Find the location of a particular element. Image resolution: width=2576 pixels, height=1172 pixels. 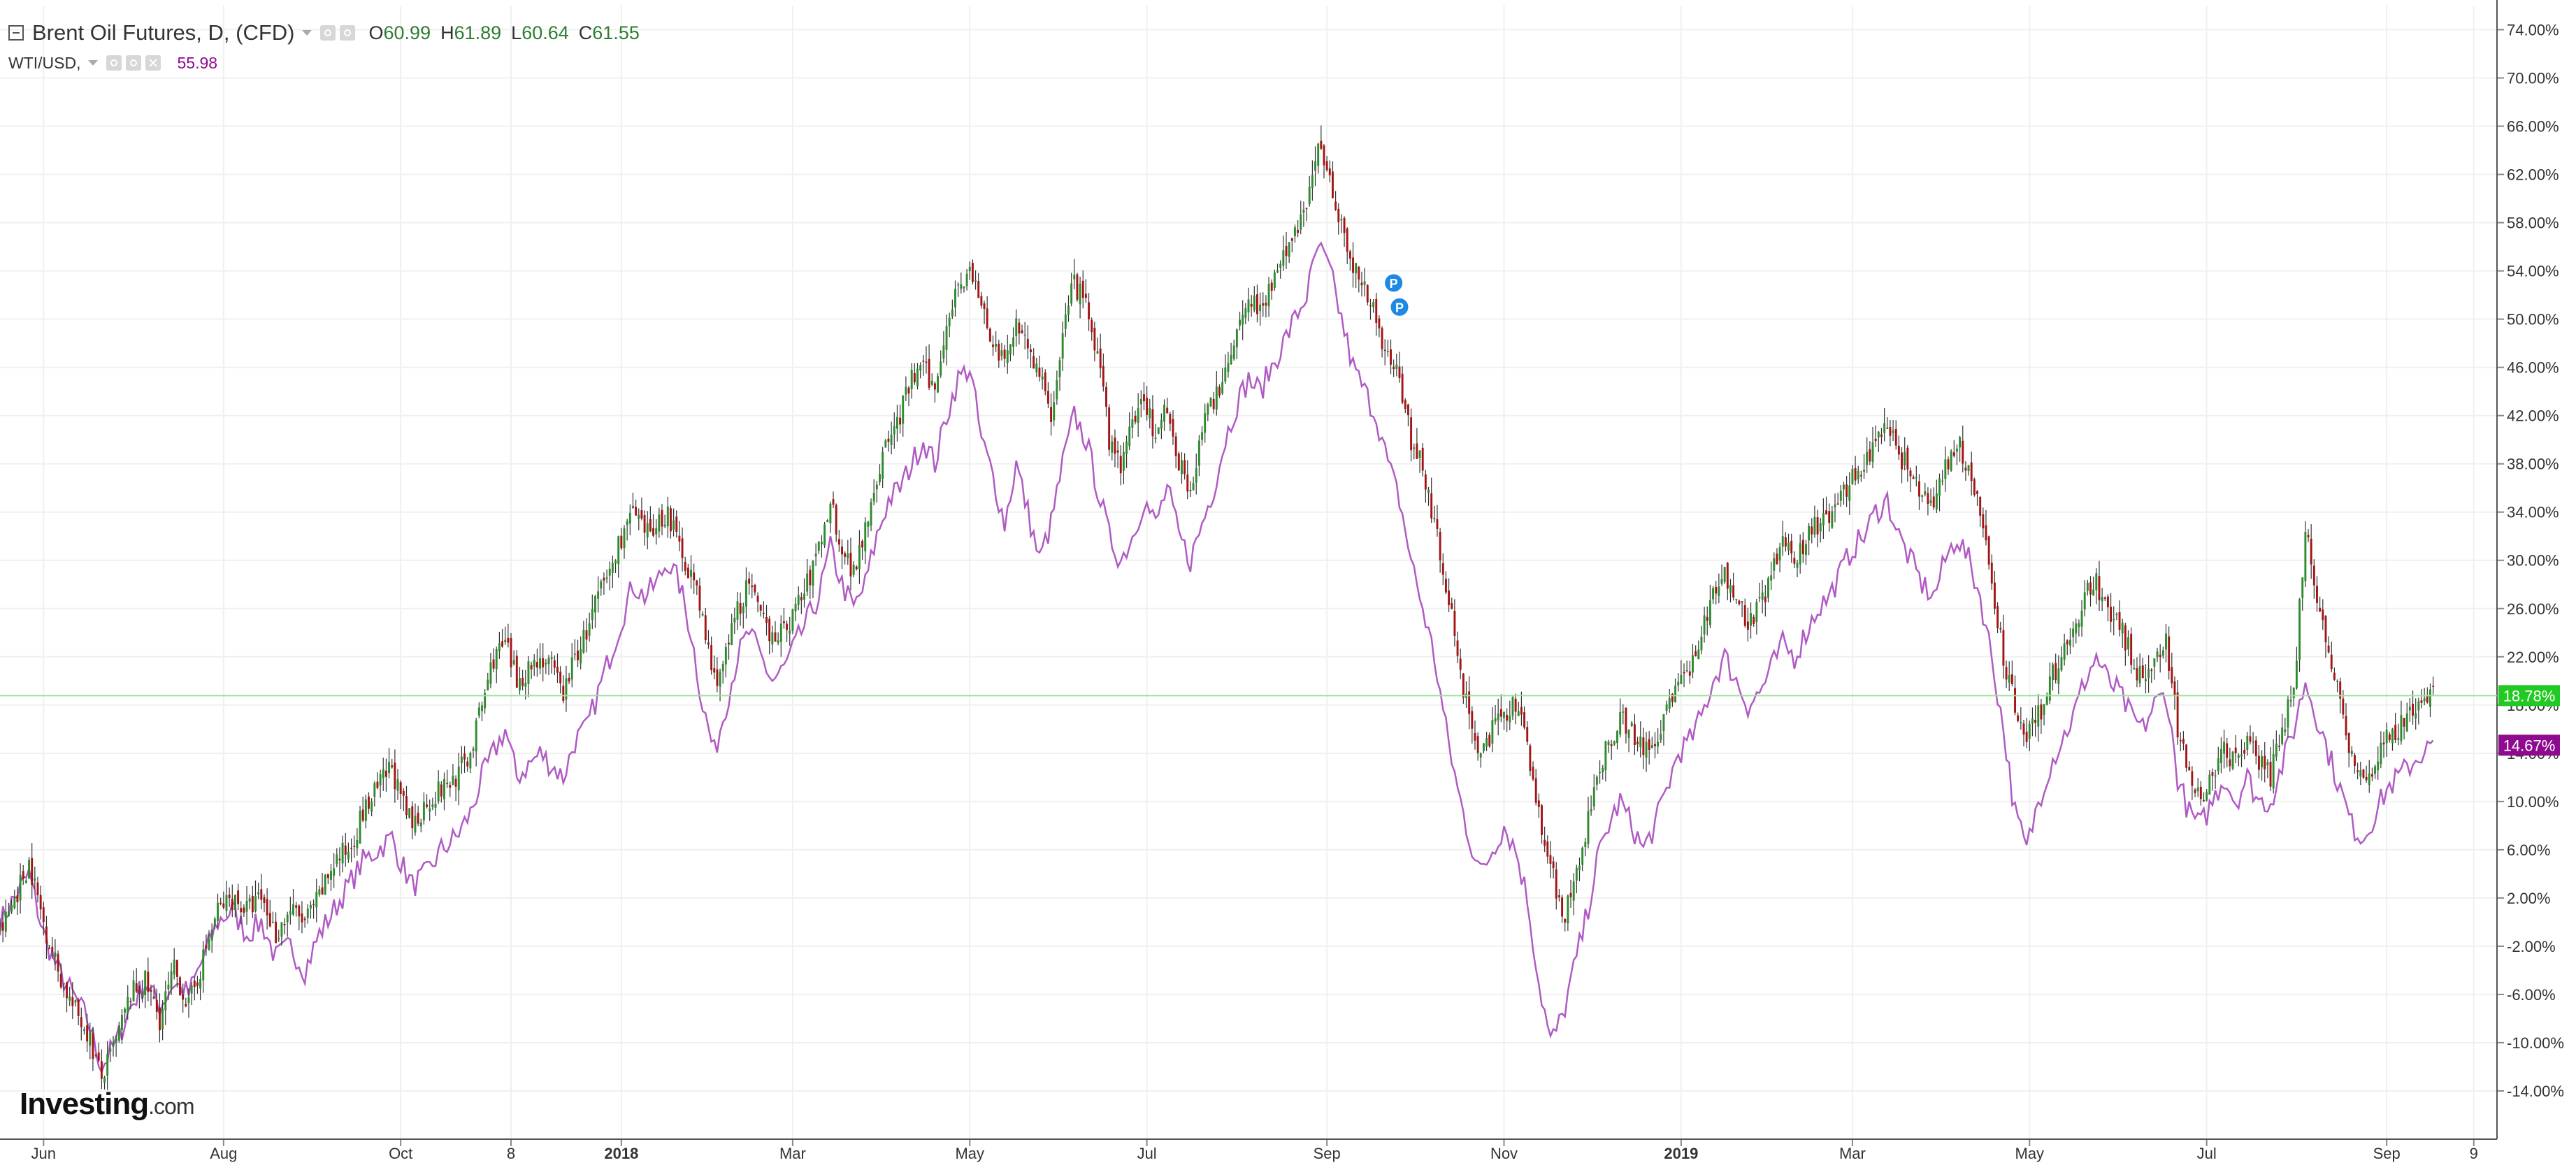

collapse-icon is located at coordinates (16, 33).